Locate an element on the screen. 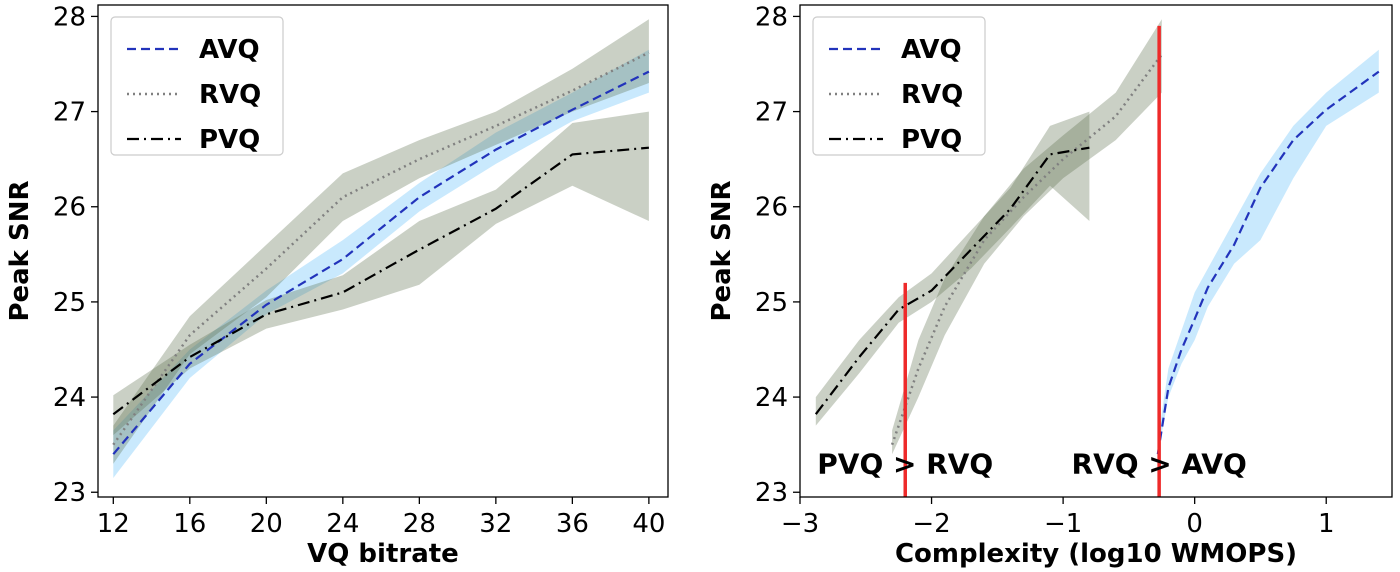 The image size is (1400, 572). x-tick-label: 32 is located at coordinates (495, 524).